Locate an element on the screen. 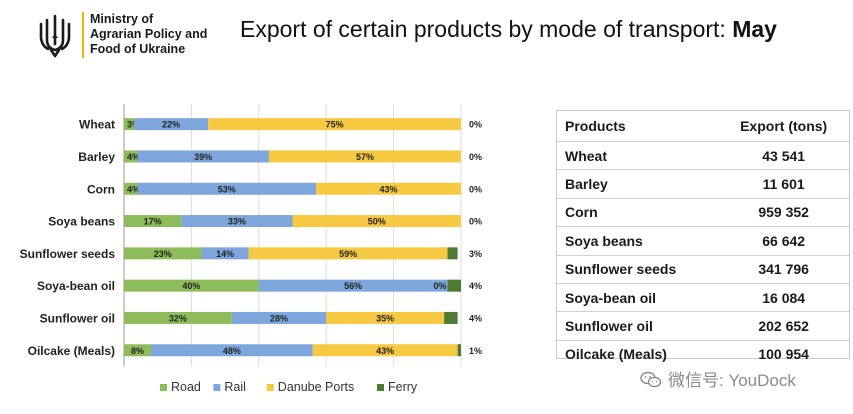  table-row: Sunflower seeds 341 796 is located at coordinates (703, 269).